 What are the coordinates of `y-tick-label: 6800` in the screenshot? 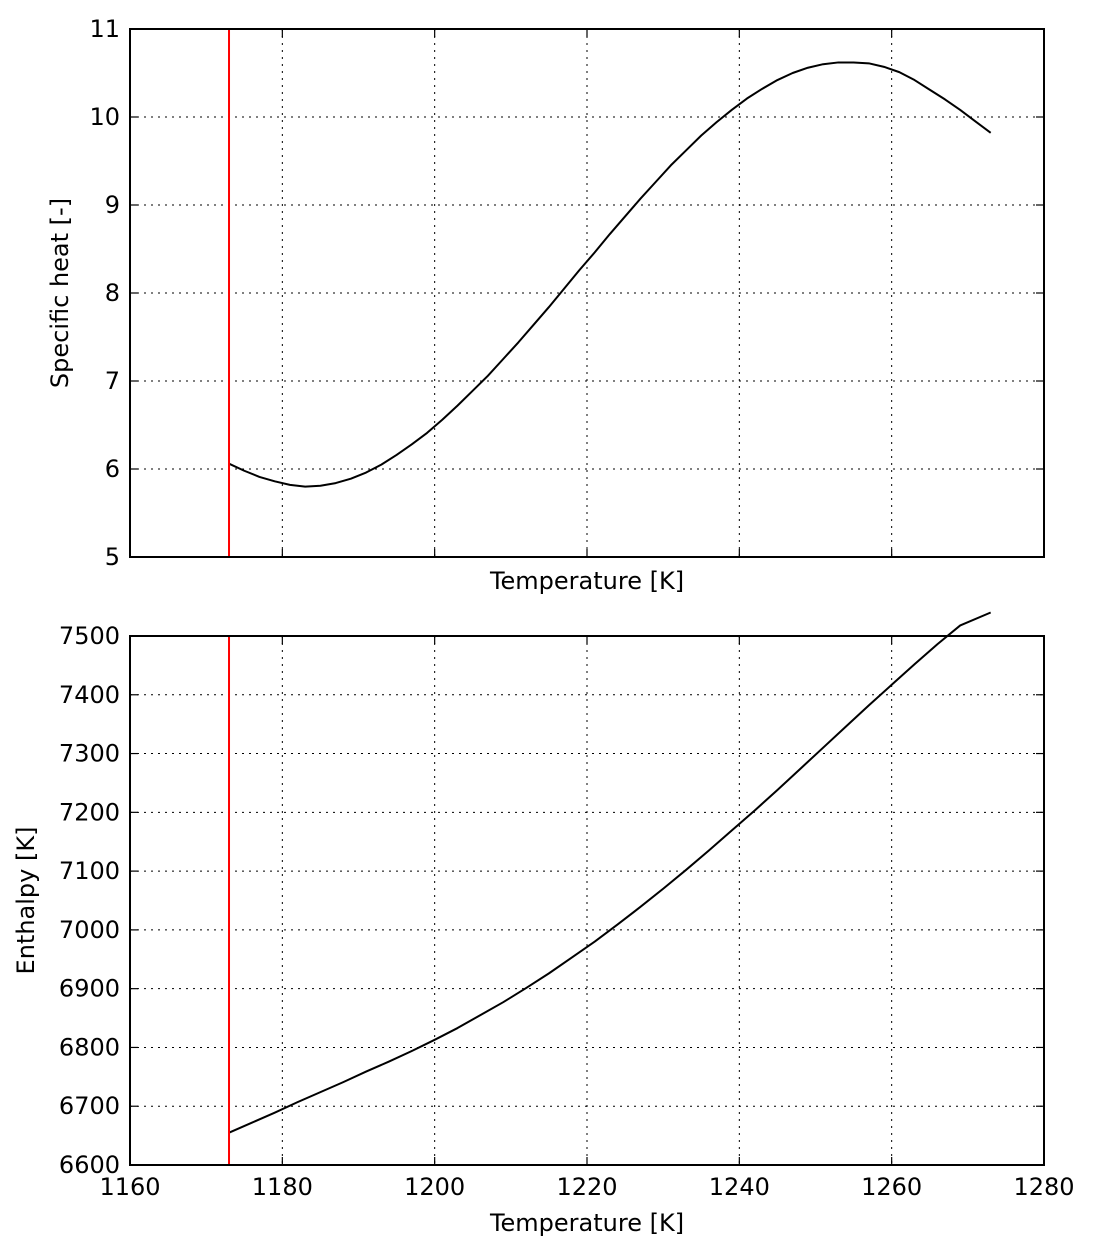 It's located at (89, 1047).